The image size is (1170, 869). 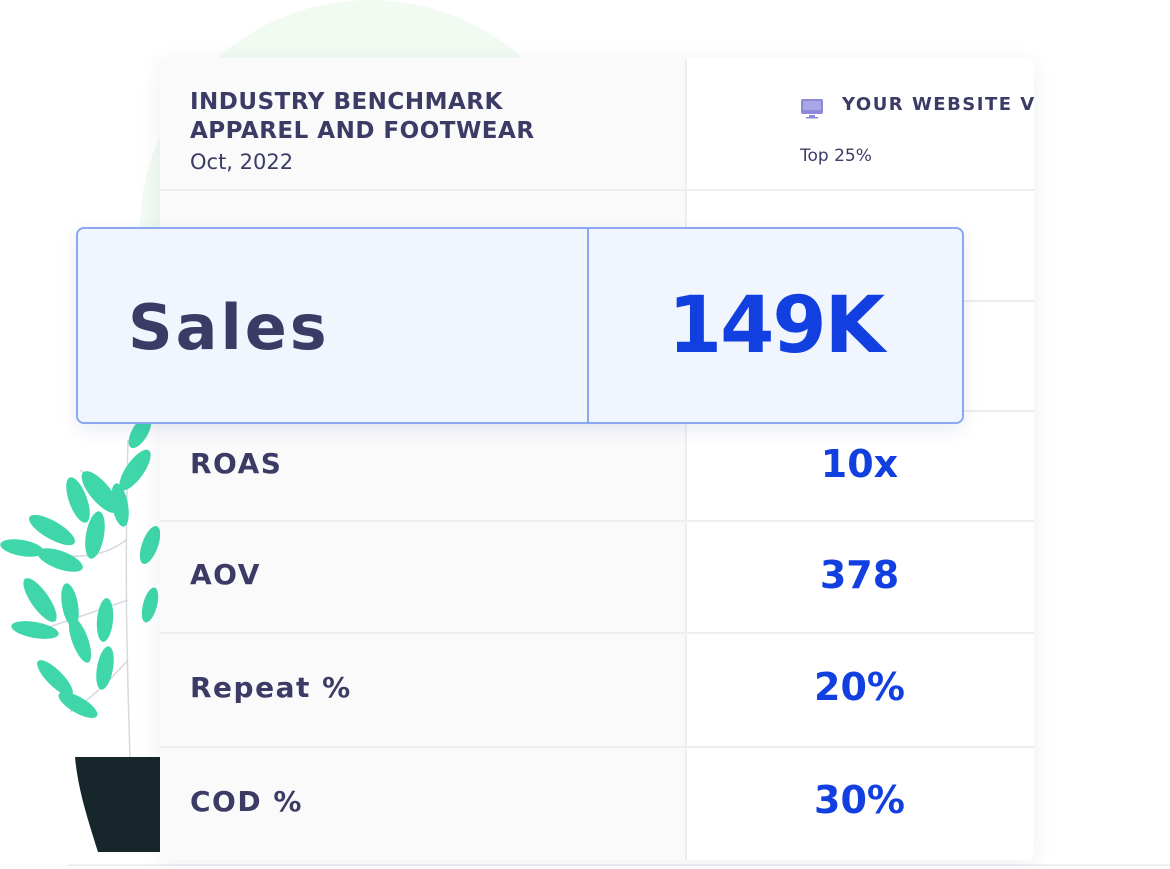 What do you see at coordinates (346, 102) in the screenshot?
I see `benchmark-title-line1: INDUSTRY BENCHMARK` at bounding box center [346, 102].